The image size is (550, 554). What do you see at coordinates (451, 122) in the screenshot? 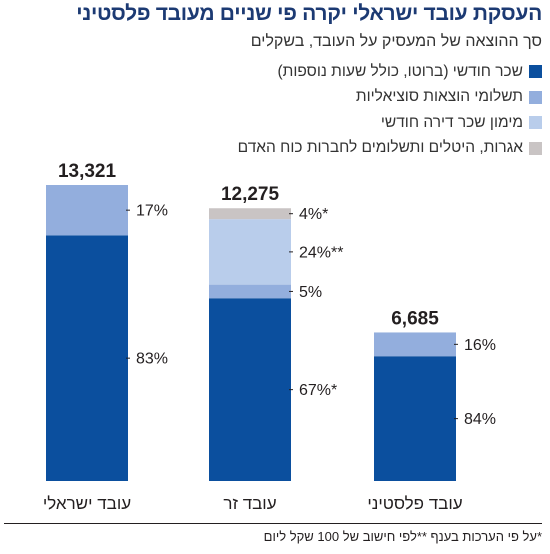
I see `legend-label: מימון שכר דירה חודשי` at bounding box center [451, 122].